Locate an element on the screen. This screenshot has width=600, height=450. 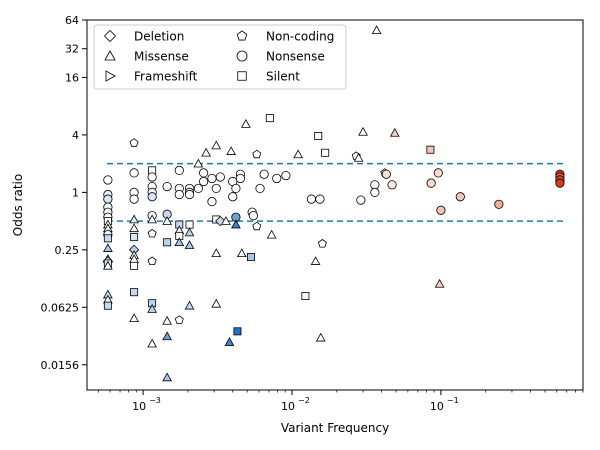
y-tick-label: 1 is located at coordinates (75, 192).